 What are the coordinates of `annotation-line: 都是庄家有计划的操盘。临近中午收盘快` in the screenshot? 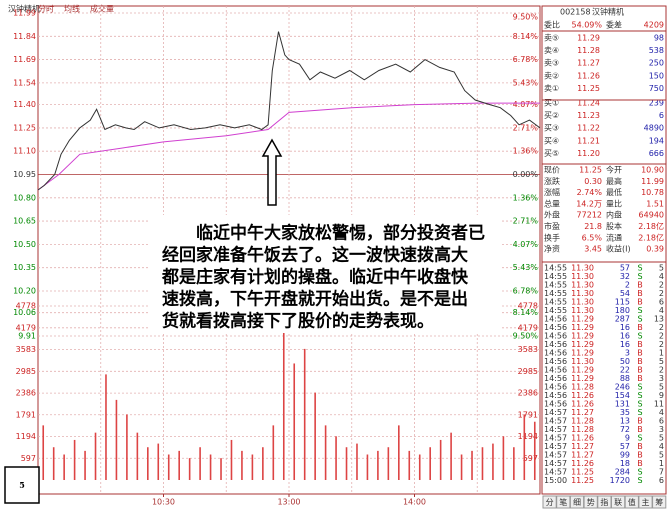 It's located at (315, 277).